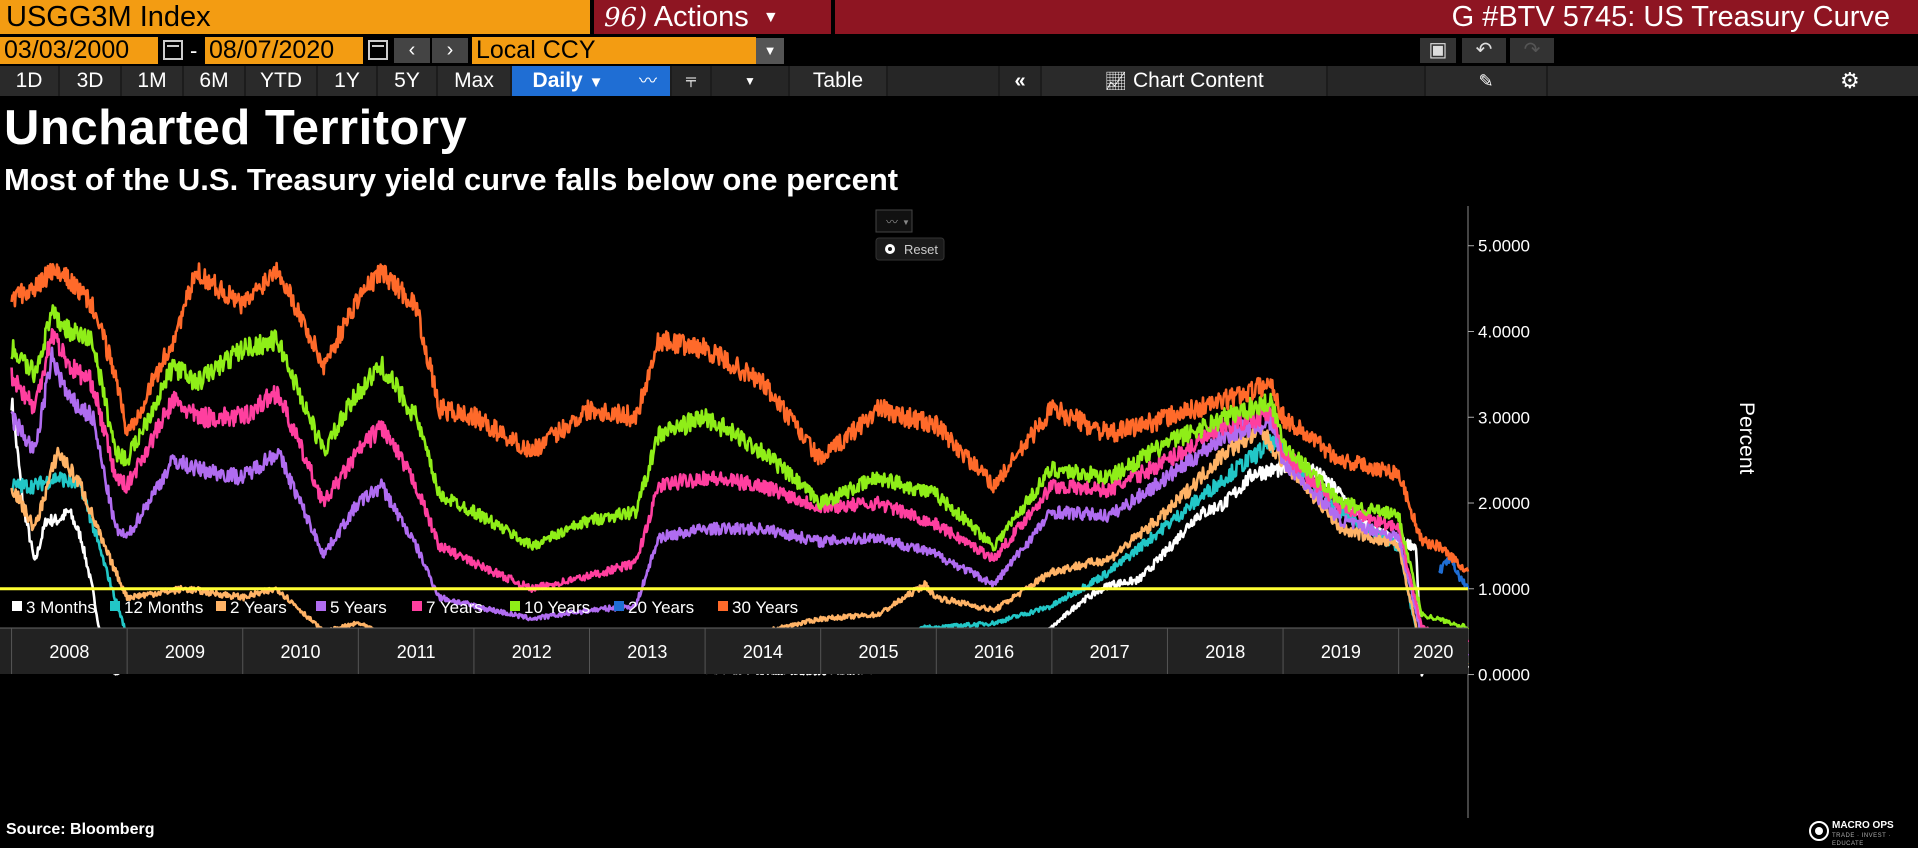 This screenshot has width=1918, height=848. Describe the element at coordinates (1504, 246) in the screenshot. I see `y-tick-label: 5.0000` at that location.